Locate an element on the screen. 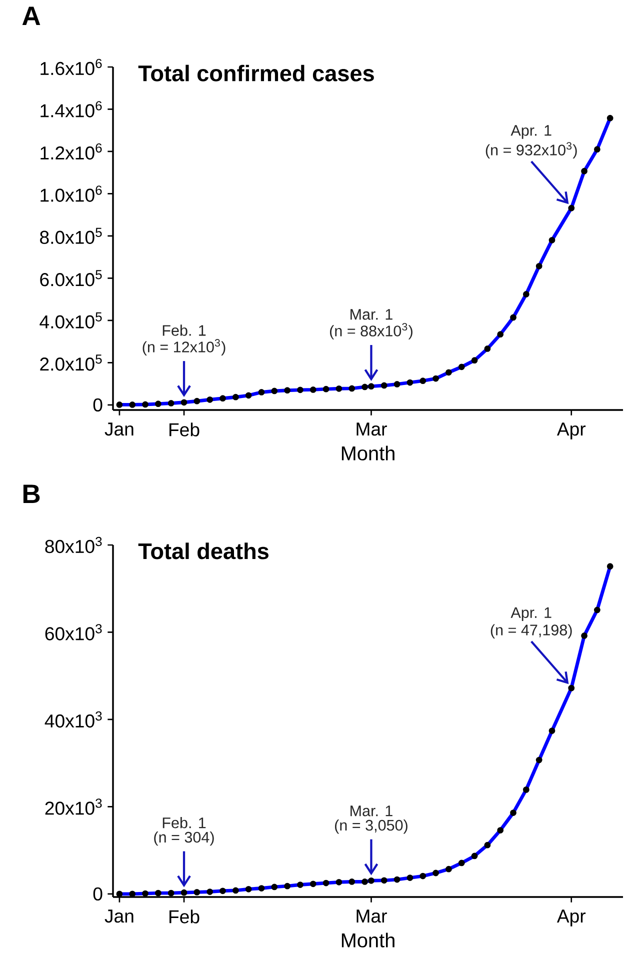 The height and width of the screenshot is (973, 632). y-tick-label: 8.0x10$^{5}$ is located at coordinates (71, 236).